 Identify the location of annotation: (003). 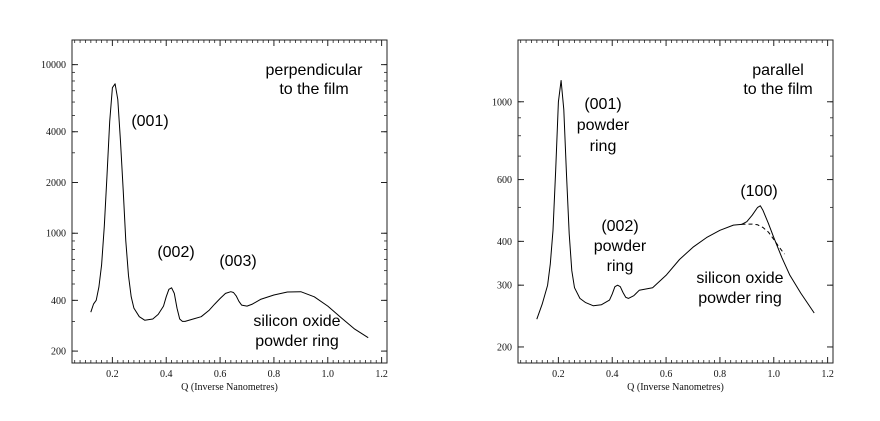
(237, 261).